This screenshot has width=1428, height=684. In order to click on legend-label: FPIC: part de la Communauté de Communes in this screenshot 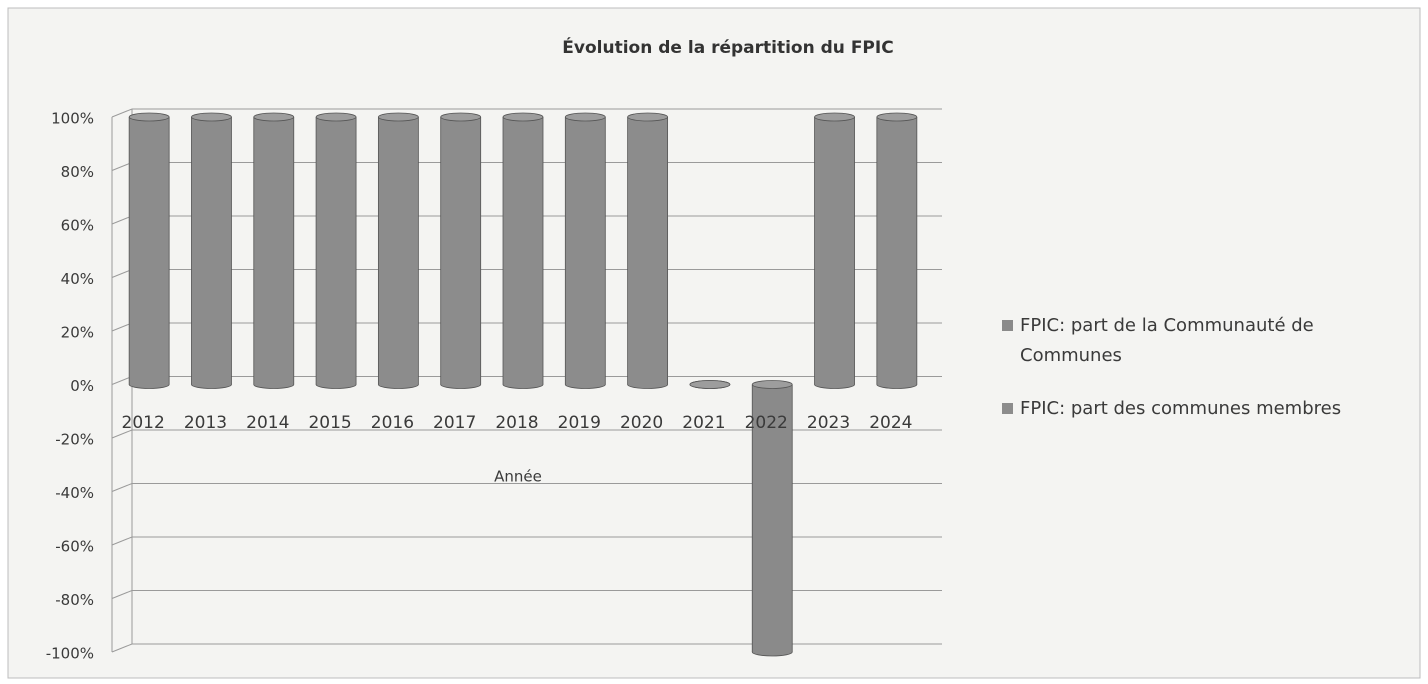, I will do `click(1167, 340)`.